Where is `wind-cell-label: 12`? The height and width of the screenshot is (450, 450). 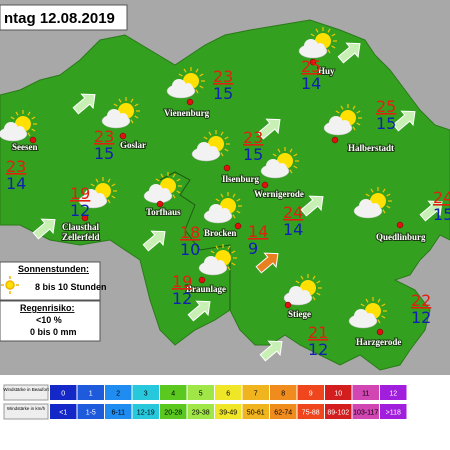 wind-cell-label: 12 is located at coordinates (393, 394).